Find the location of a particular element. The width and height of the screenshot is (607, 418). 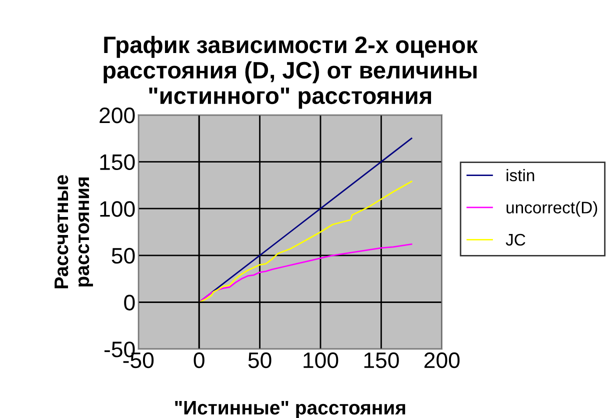

chart-title: График зависимости 2-х оценок расстояния (D, JC) от величины "истинного" расстояния is located at coordinates (291, 72).